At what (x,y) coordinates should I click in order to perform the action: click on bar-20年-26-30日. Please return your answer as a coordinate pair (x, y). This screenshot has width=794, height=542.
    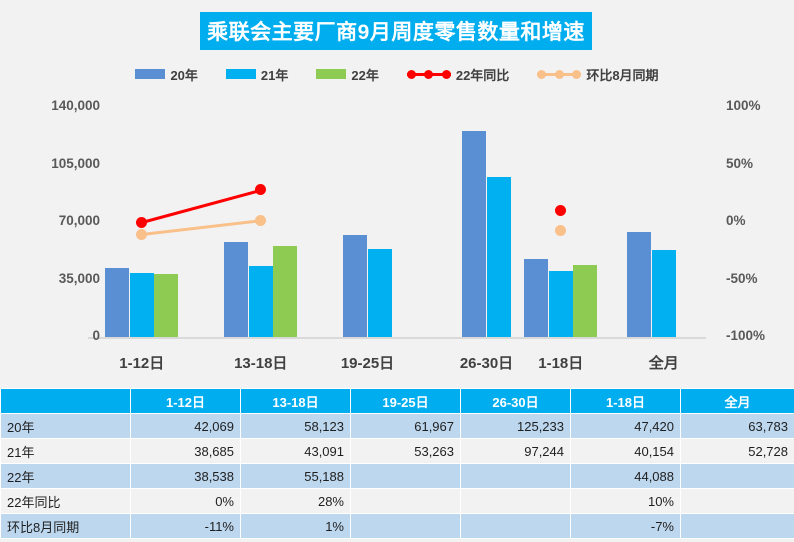
    Looking at the image, I should click on (474, 234).